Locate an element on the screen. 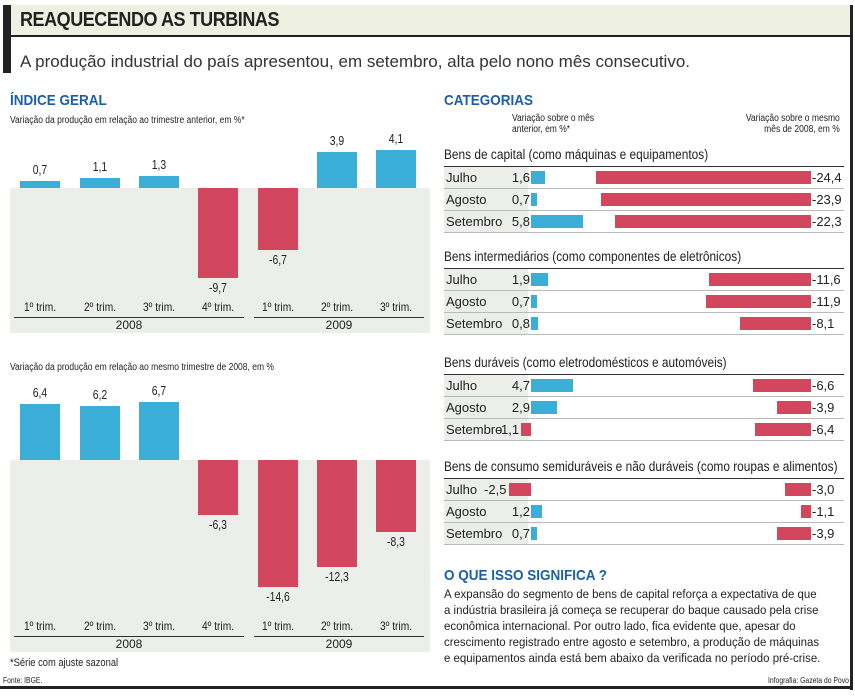 This screenshot has width=855, height=696. data-label: -9,7 is located at coordinates (218, 288).